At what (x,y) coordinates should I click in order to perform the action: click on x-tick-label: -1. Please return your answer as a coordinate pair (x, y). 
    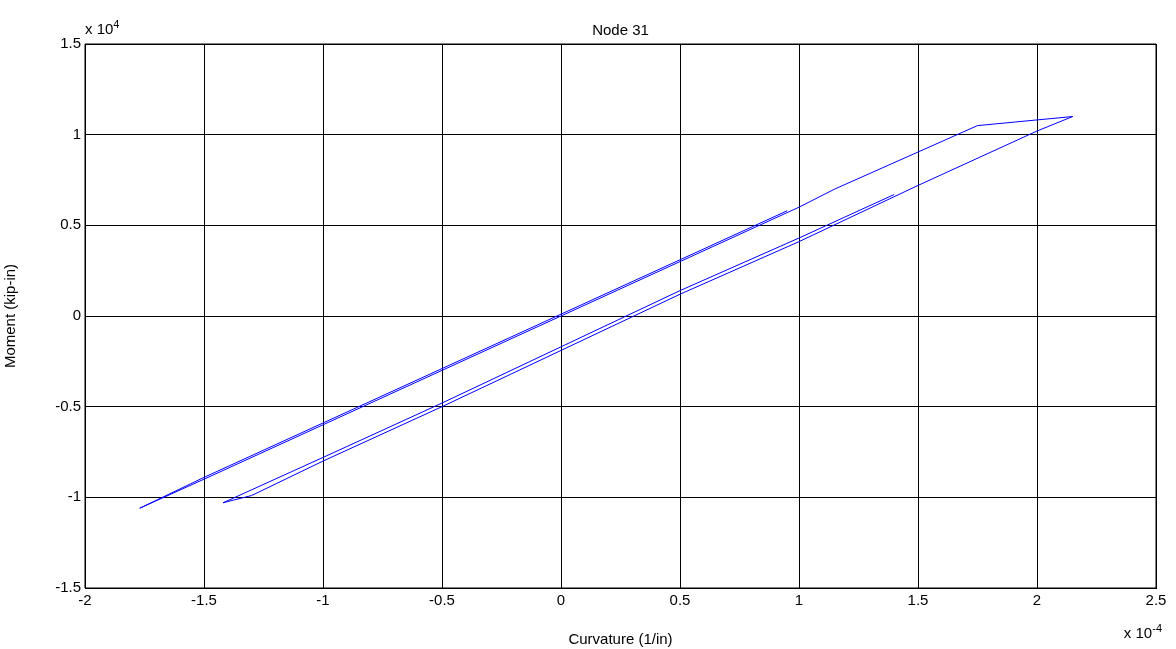
    Looking at the image, I should click on (323, 600).